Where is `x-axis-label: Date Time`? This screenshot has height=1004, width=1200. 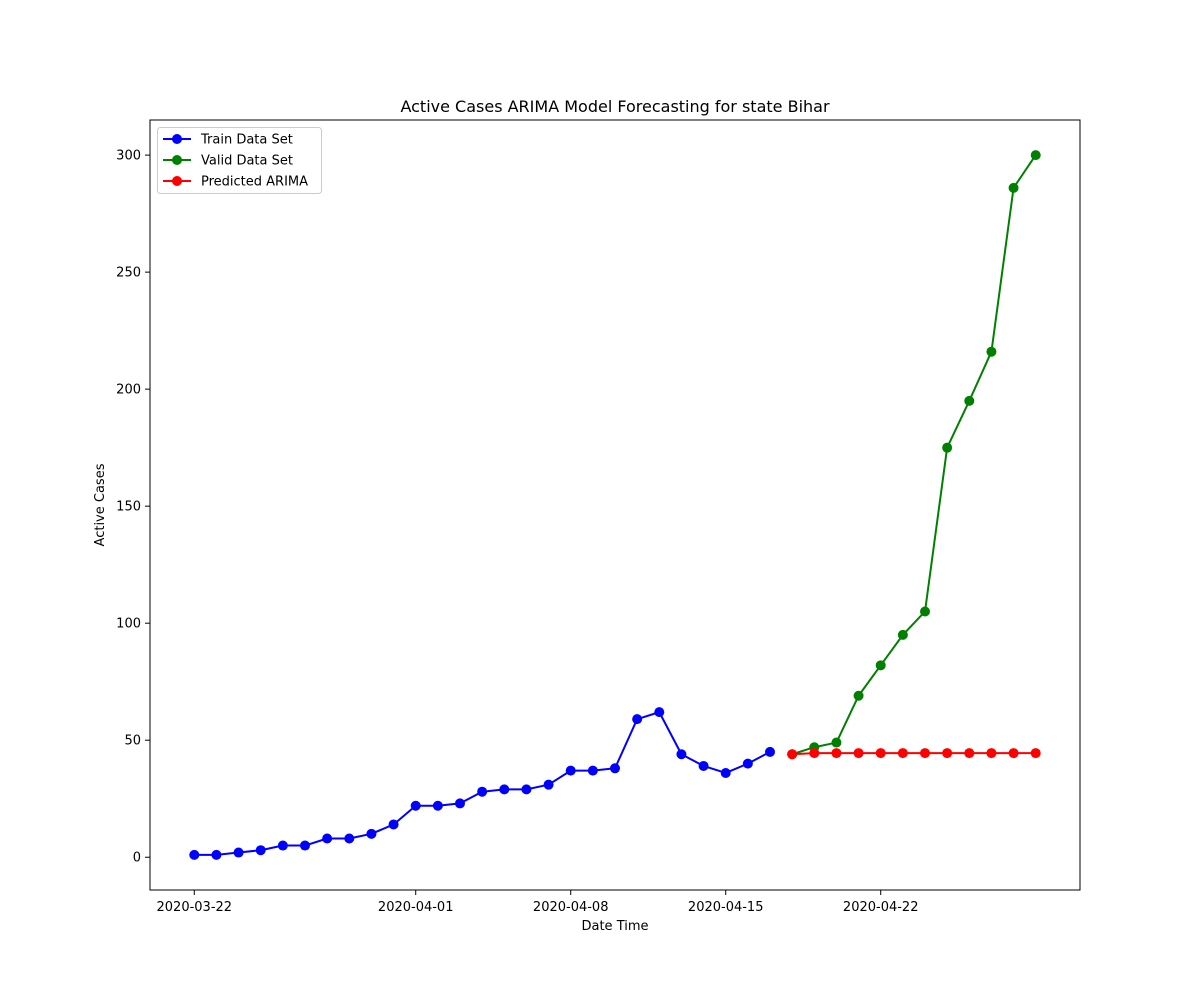 x-axis-label: Date Time is located at coordinates (614, 926).